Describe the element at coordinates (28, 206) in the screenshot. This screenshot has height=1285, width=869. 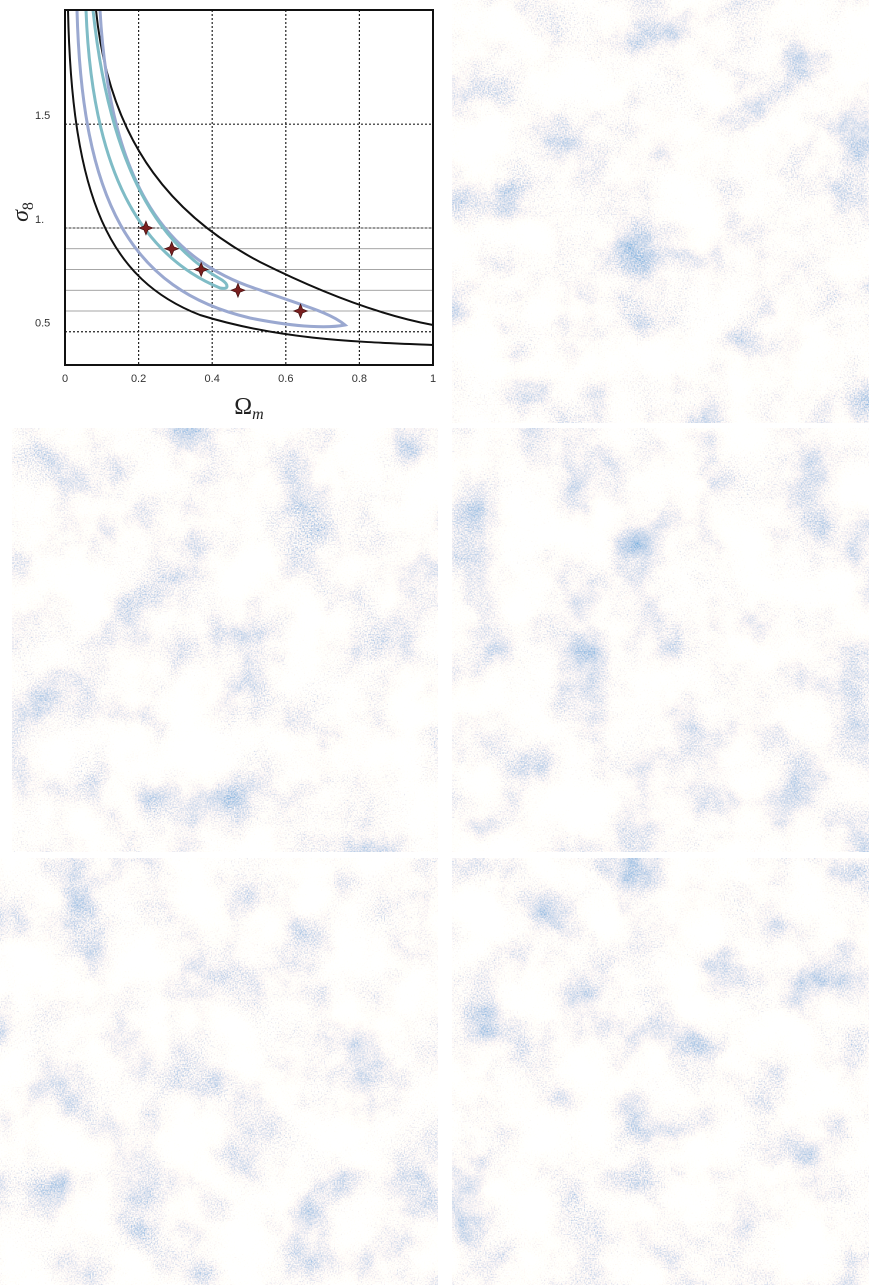
I see `y-label-subscript: 8` at that location.